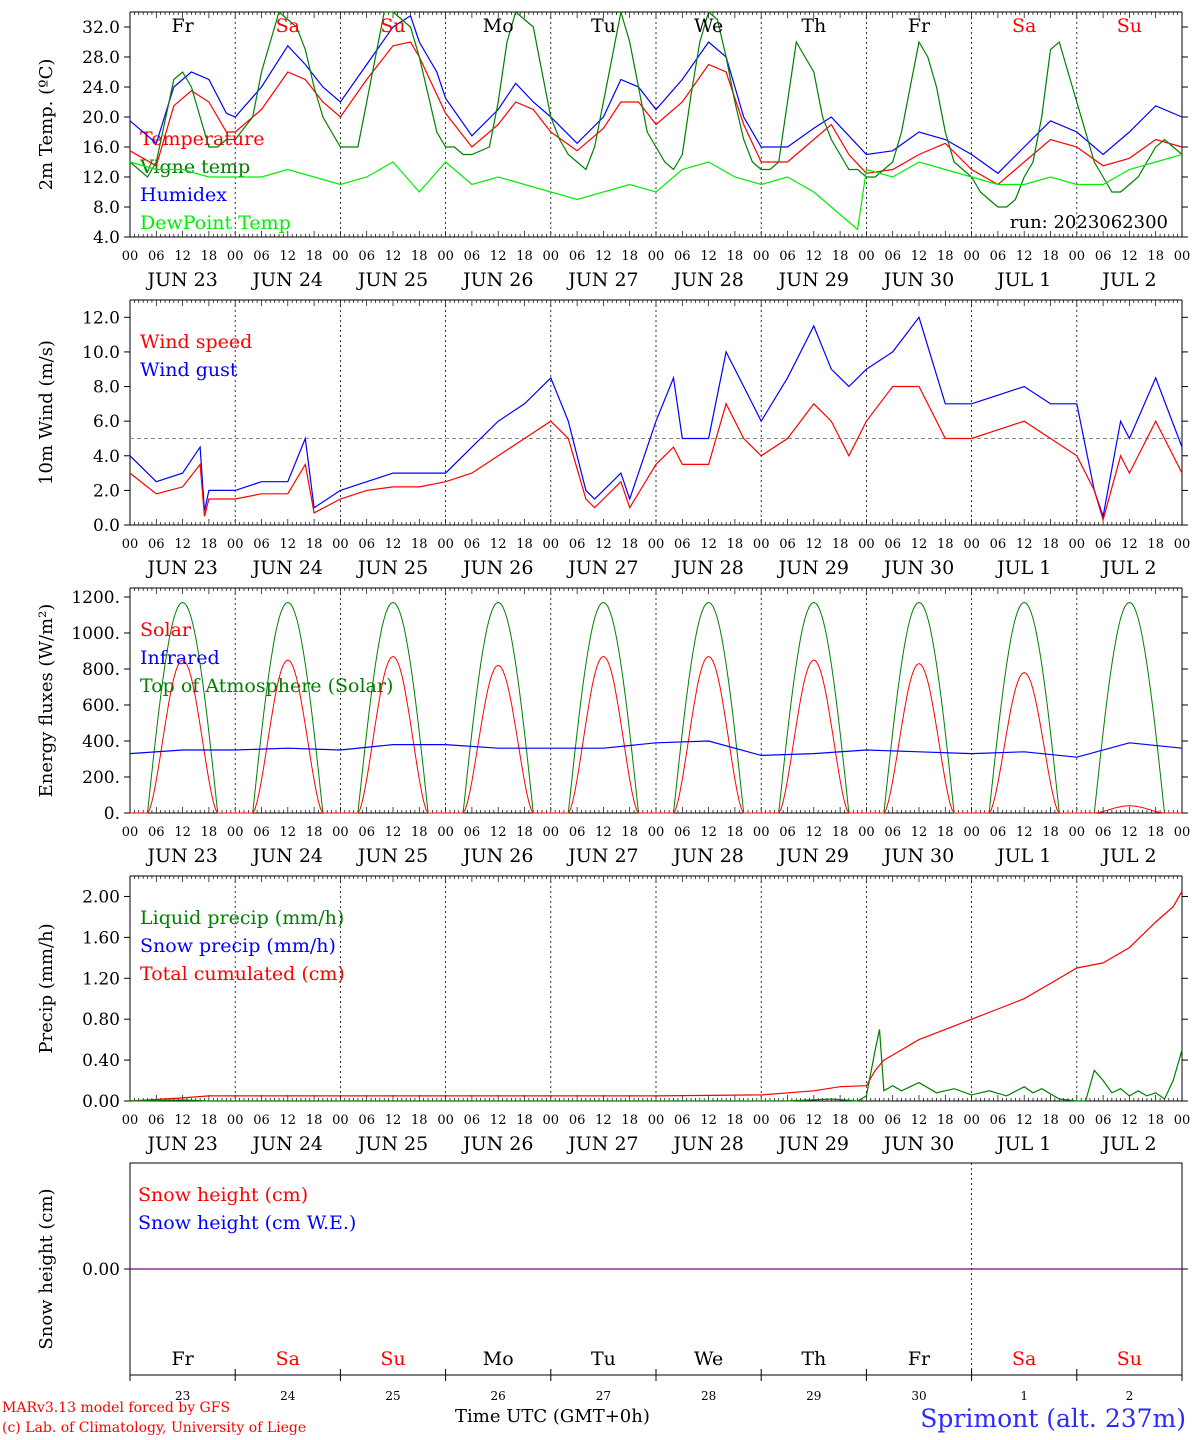 This screenshot has width=1194, height=1440. I want to click on day-label: JUN 27, so click(602, 1144).